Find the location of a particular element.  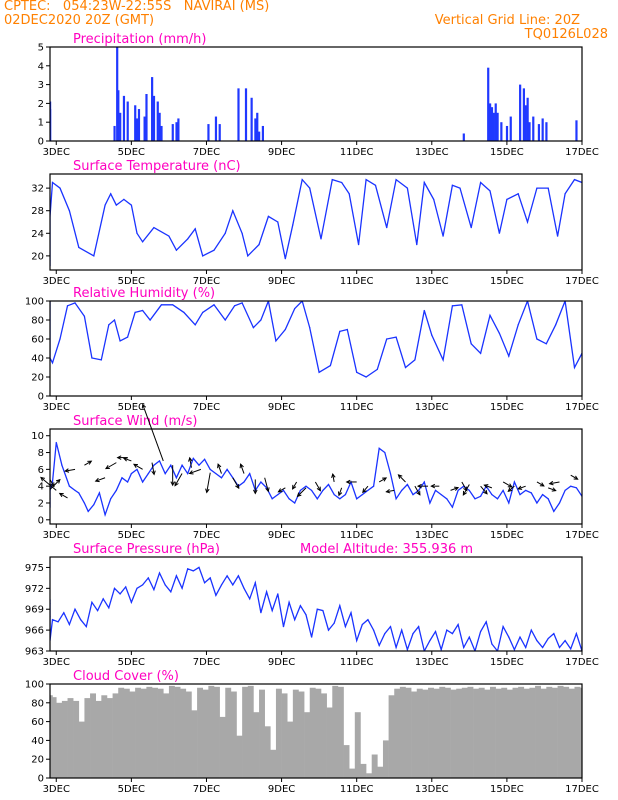

series-group is located at coordinates (316, 339).